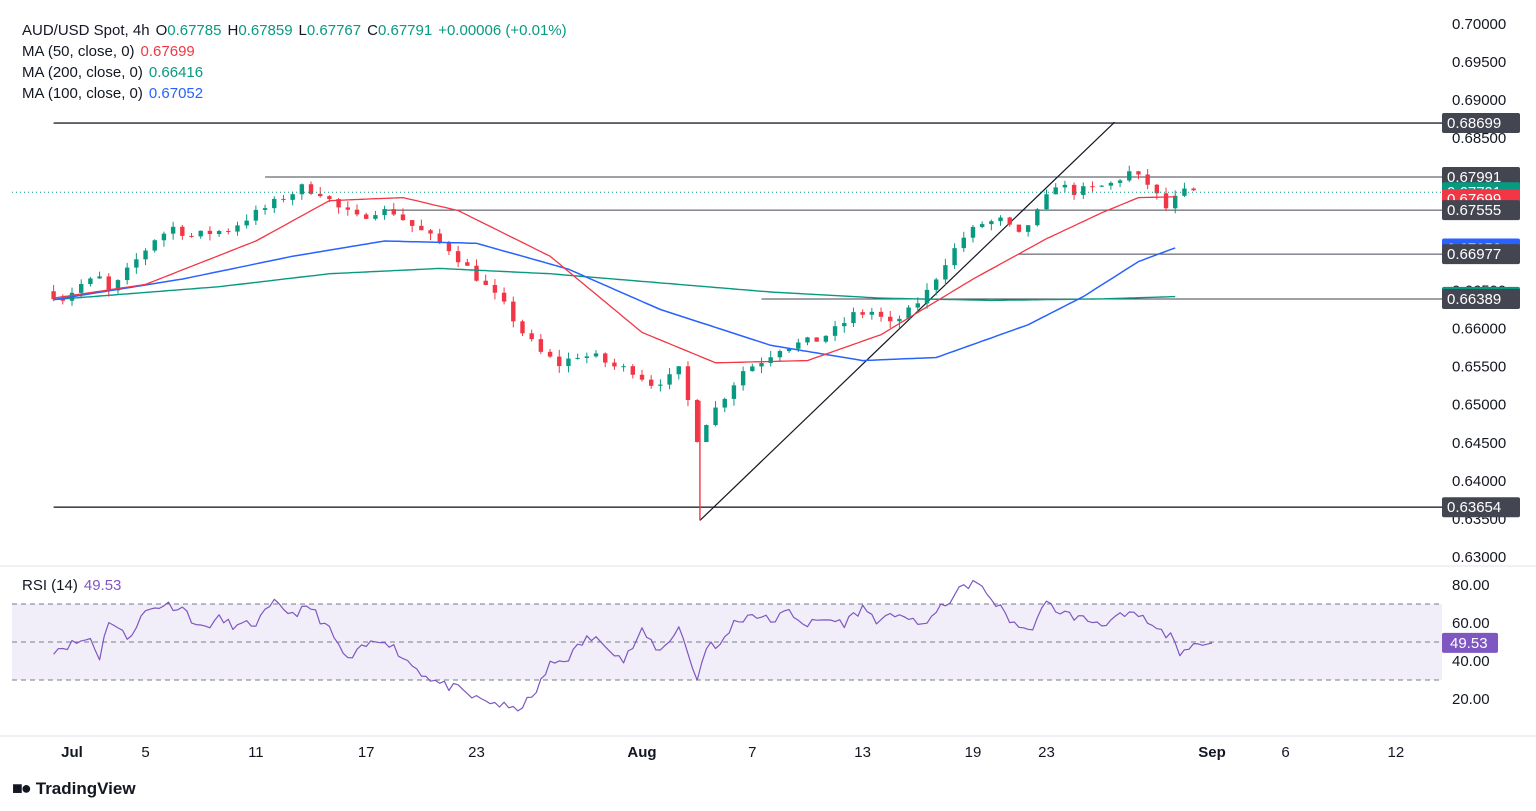 Image resolution: width=1536 pixels, height=811 pixels. What do you see at coordinates (1479, 405) in the screenshot?
I see `price-axis-tick: 0.65000` at bounding box center [1479, 405].